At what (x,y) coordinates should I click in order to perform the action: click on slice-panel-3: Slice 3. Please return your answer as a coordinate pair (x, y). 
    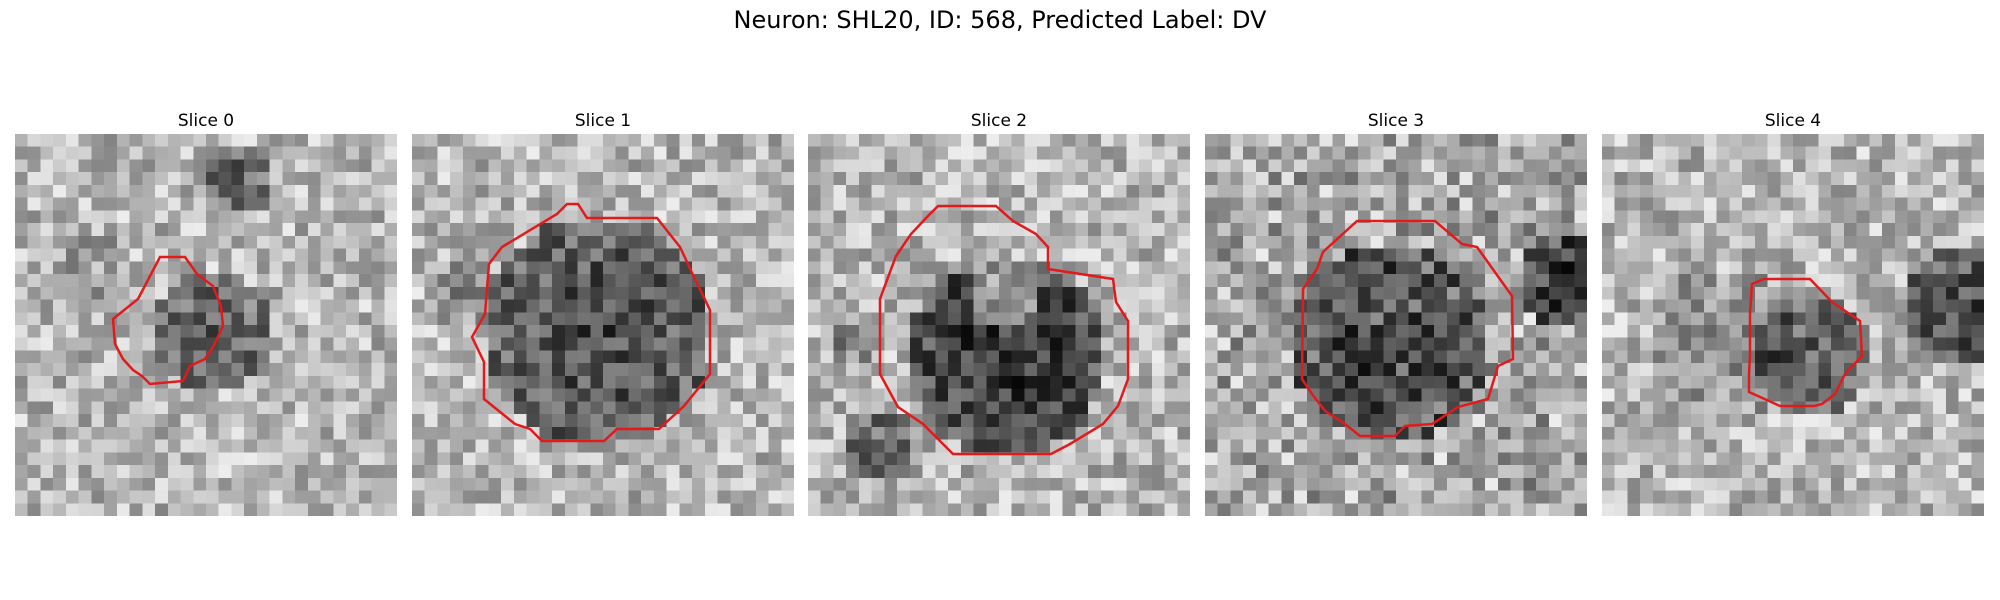
    Looking at the image, I should click on (1396, 312).